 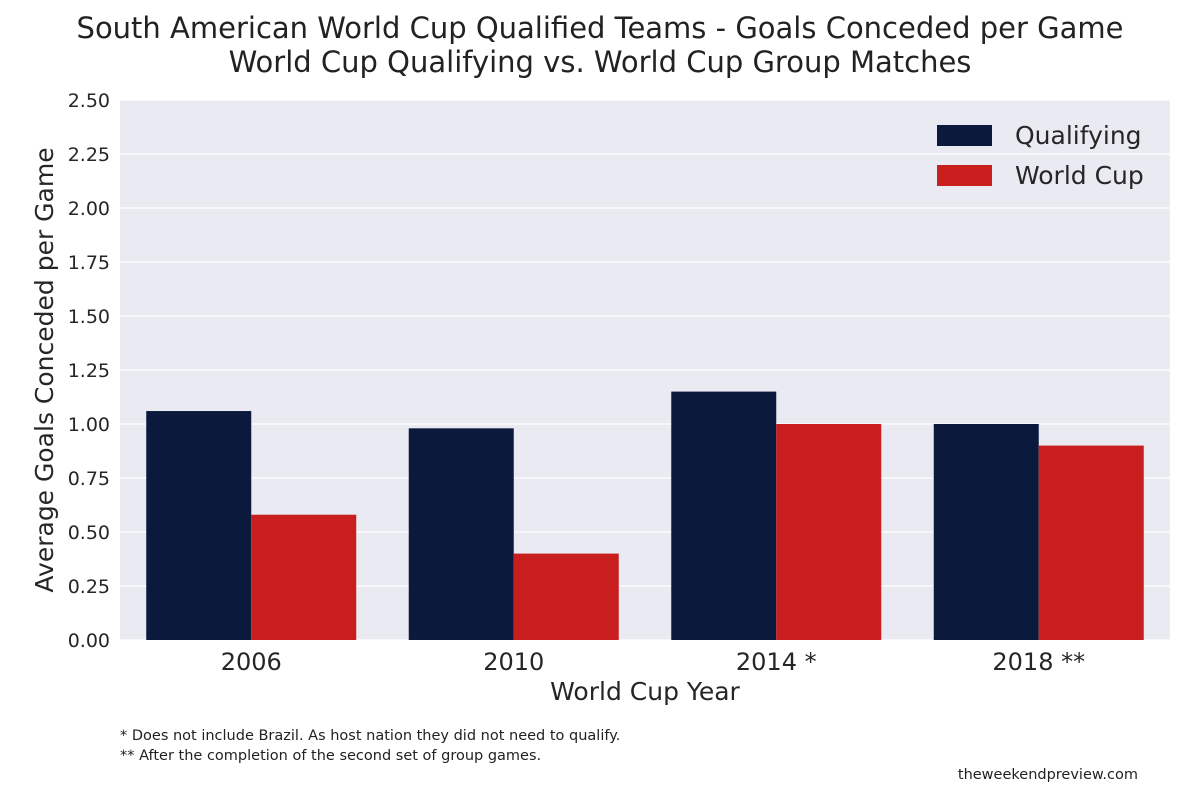 What do you see at coordinates (89, 641) in the screenshot?
I see `y-tick-label: 0.00` at bounding box center [89, 641].